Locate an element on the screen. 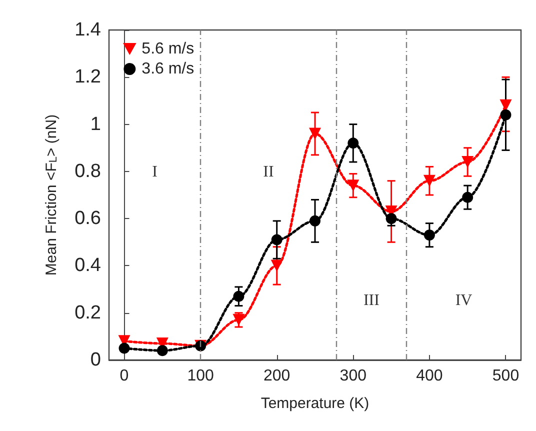  y-tick-label: 0.8 is located at coordinates (87, 171).